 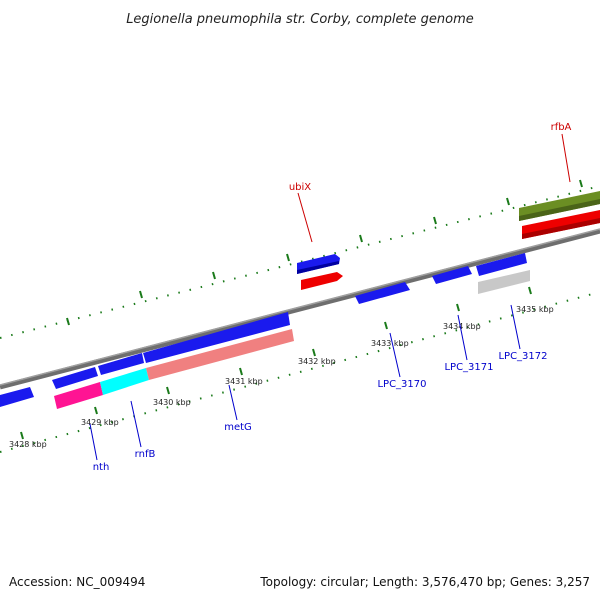 What do you see at coordinates (172, 402) in the screenshot?
I see `tick-label-3430: 3430 kbp` at bounding box center [172, 402].